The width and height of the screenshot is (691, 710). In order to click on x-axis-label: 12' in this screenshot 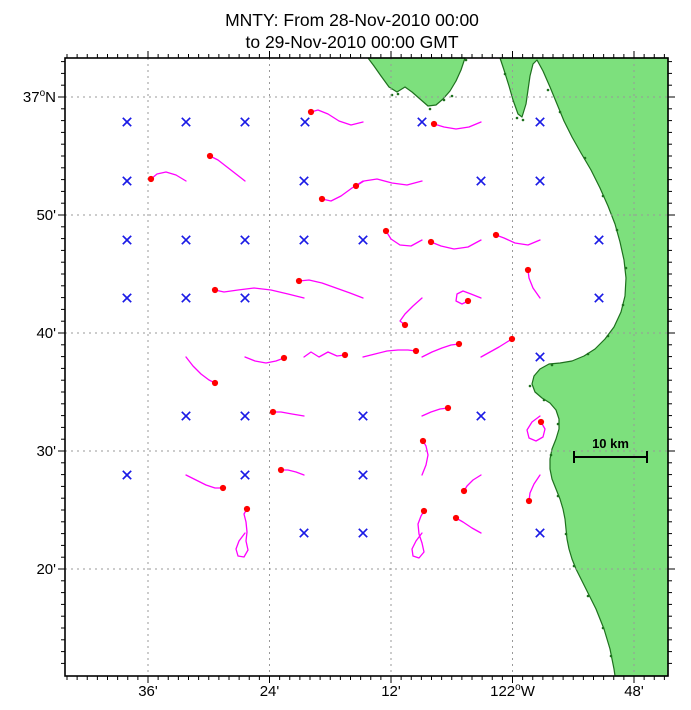, I will do `click(391, 691)`.